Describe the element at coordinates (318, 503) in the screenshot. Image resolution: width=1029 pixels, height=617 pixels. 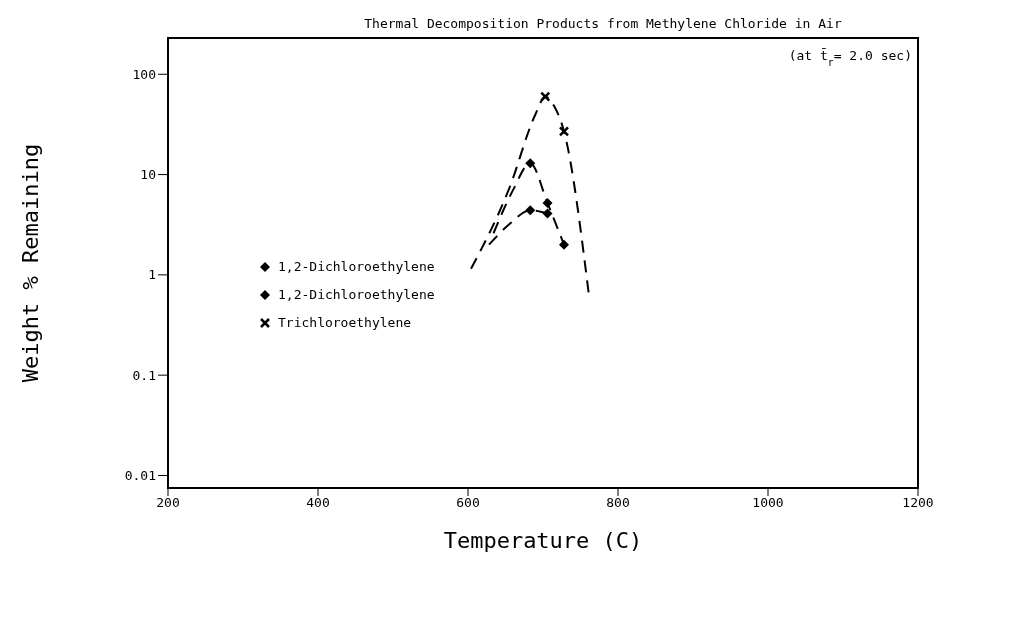
I see `x-tick-label: 400` at that location.